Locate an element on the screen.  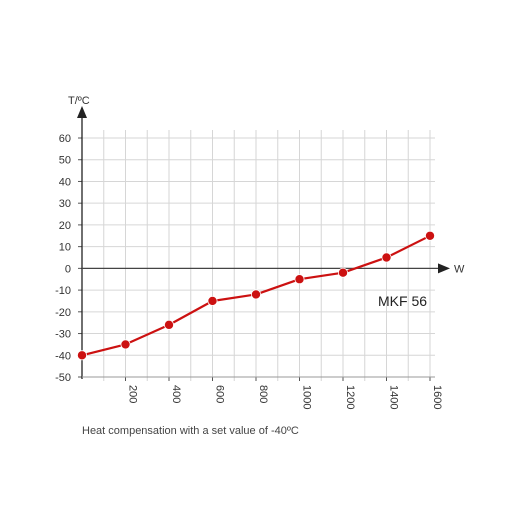
y-tick-label: 40 is located at coordinates (65, 182).